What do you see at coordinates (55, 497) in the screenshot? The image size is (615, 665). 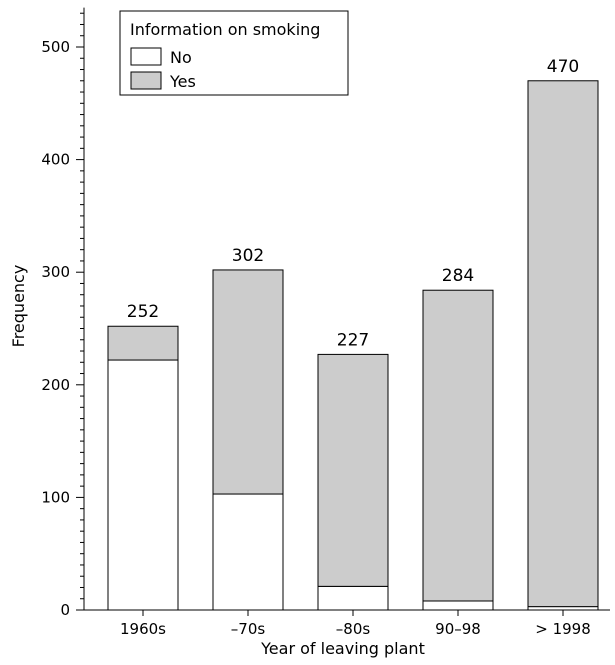 I see `y-tick-label: 100` at bounding box center [55, 497].